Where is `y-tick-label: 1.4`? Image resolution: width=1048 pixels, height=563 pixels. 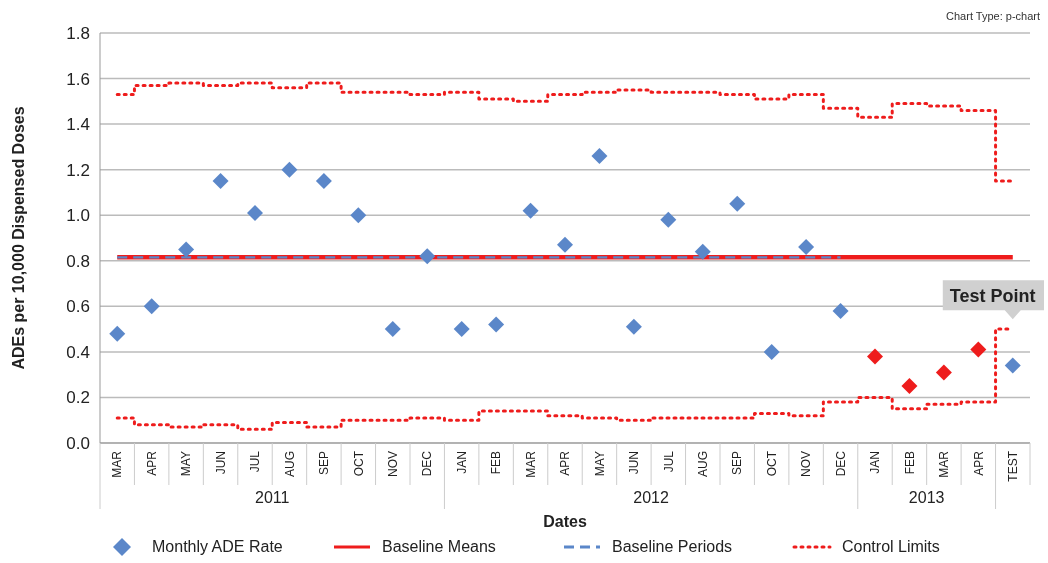 y-tick-label: 1.4 is located at coordinates (78, 125).